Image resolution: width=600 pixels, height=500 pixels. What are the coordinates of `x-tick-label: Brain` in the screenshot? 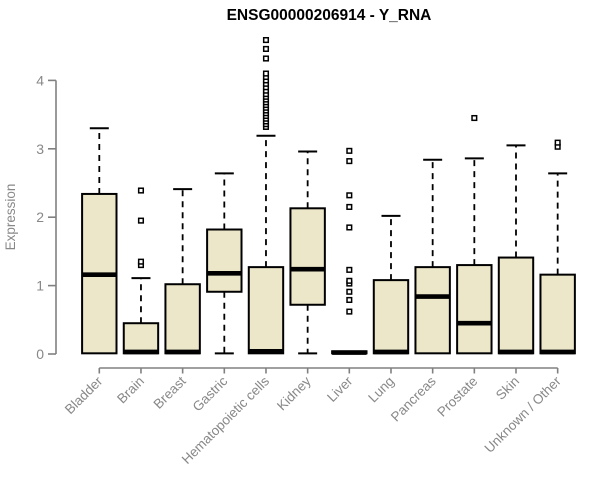 It's located at (130, 390).